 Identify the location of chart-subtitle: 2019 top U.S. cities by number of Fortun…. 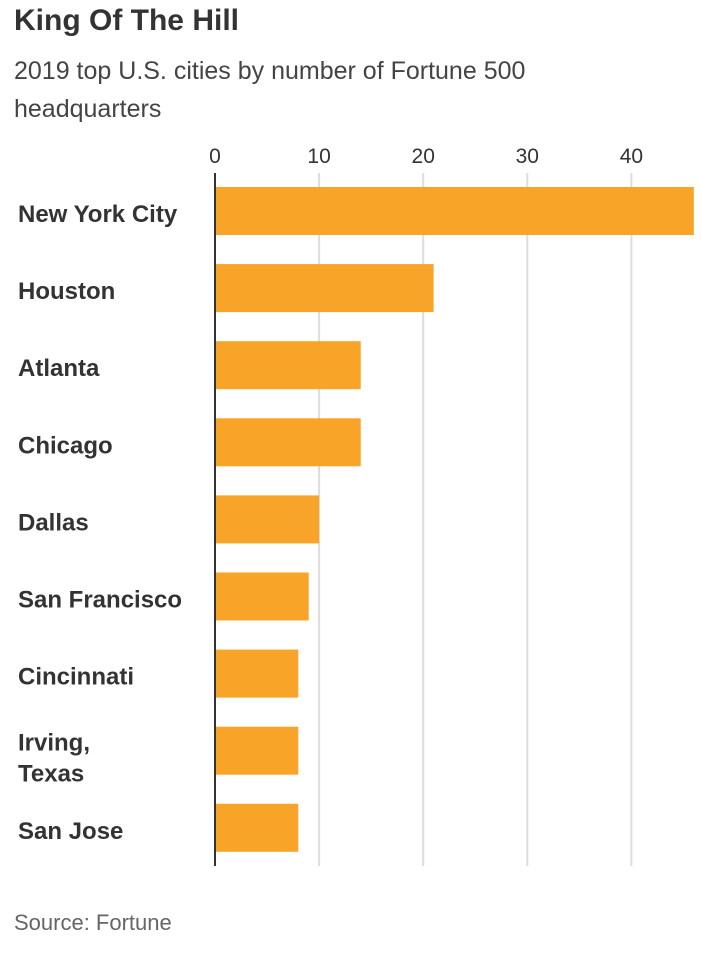
(270, 90).